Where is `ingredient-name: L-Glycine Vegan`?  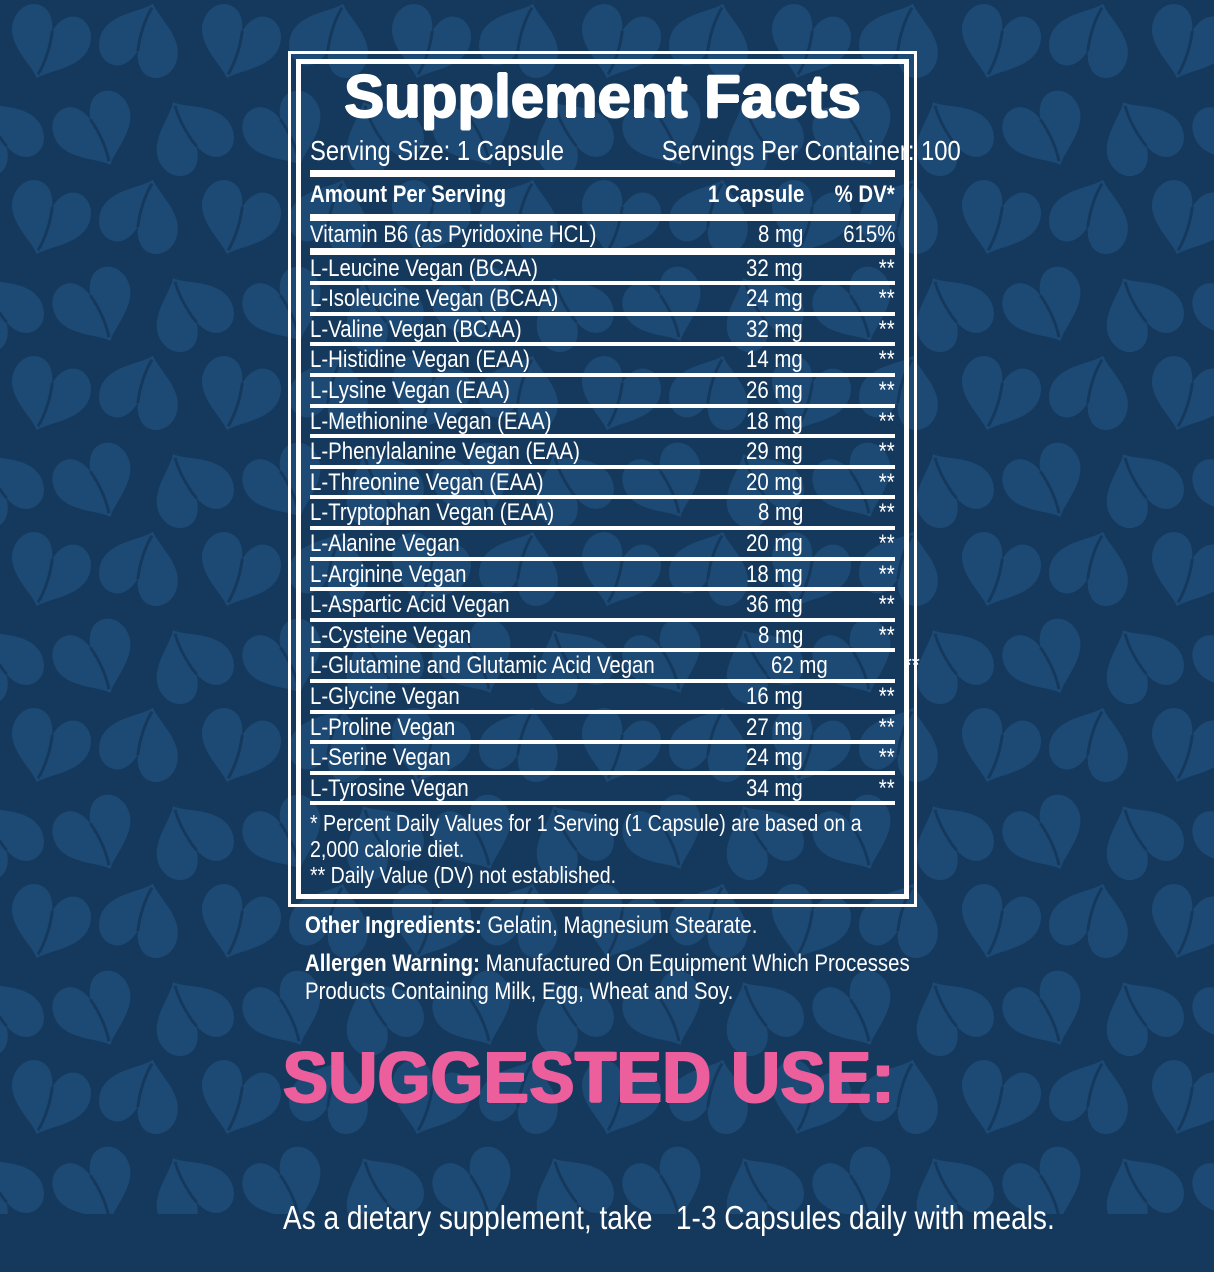 ingredient-name: L-Glycine Vegan is located at coordinates (385, 696).